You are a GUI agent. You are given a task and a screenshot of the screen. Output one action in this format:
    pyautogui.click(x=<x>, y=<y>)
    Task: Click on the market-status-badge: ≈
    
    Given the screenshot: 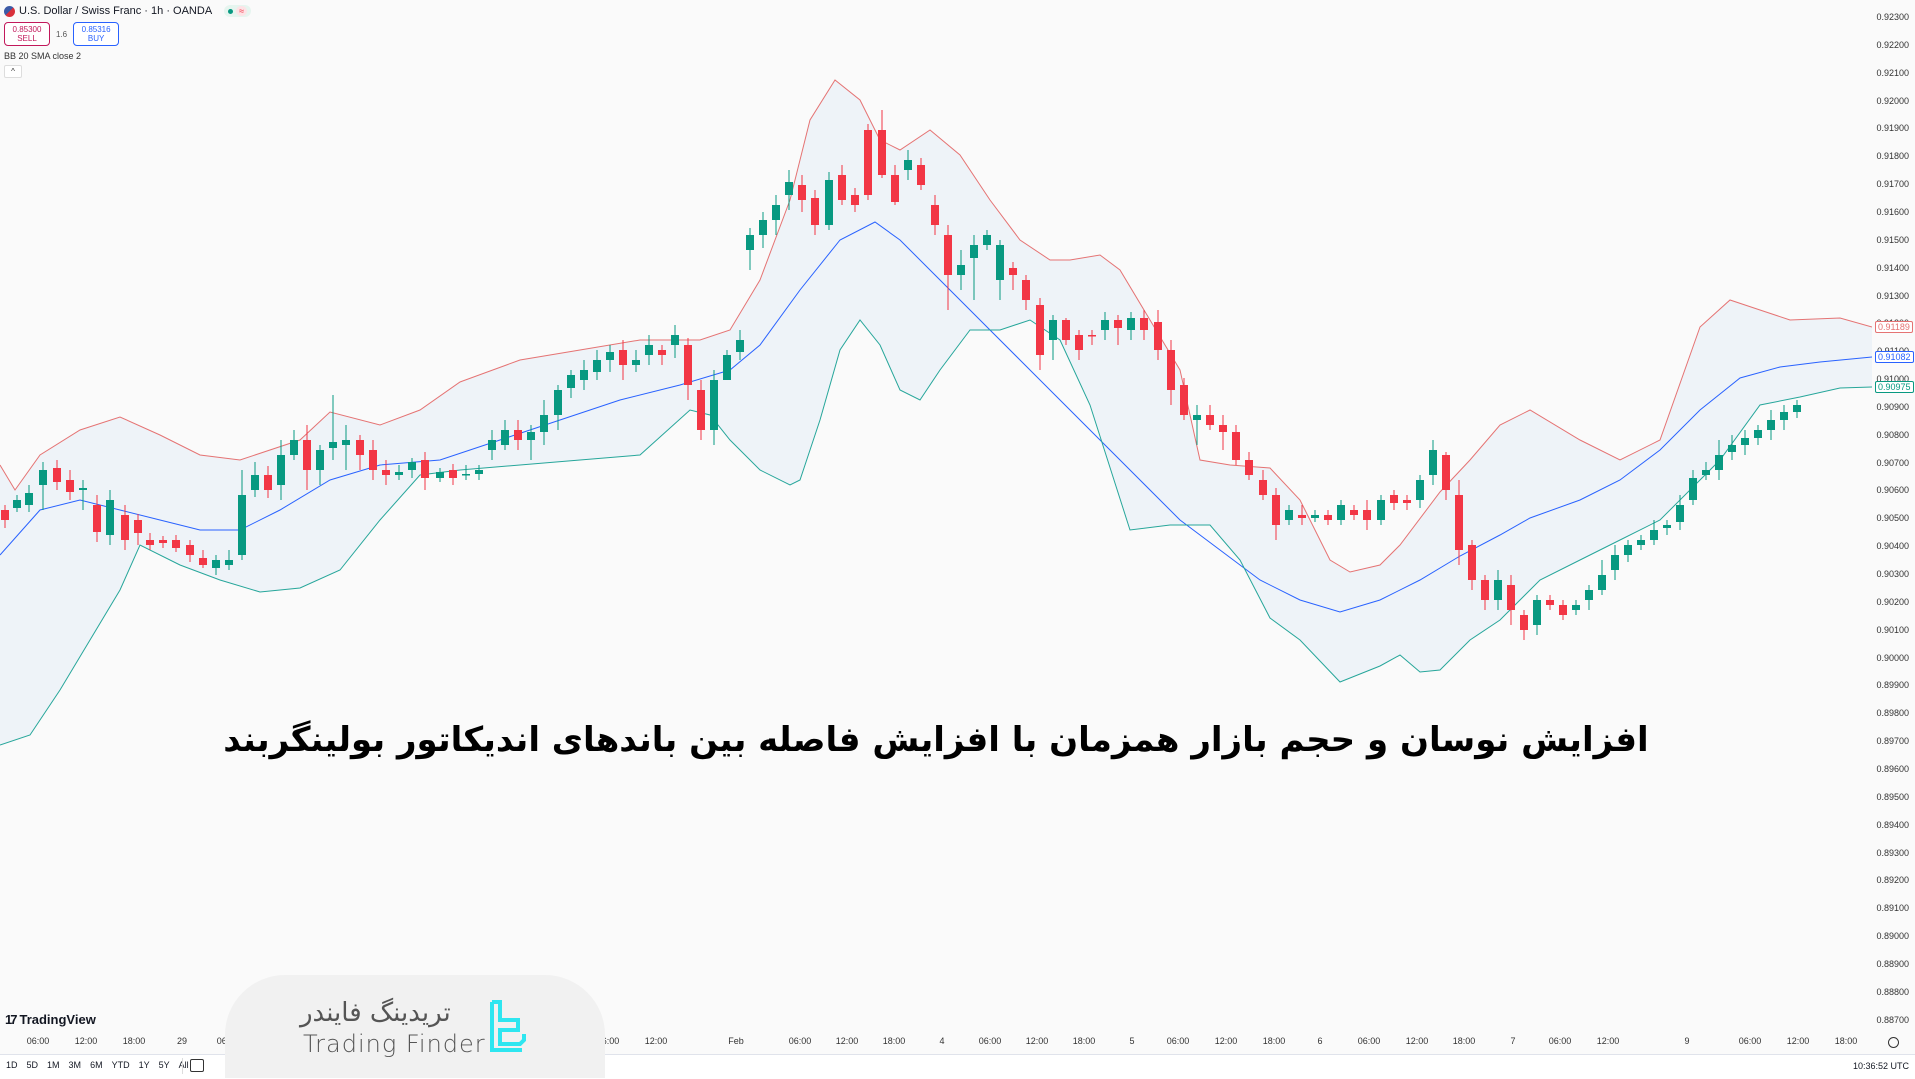 What is the action you would take?
    pyautogui.click(x=238, y=11)
    